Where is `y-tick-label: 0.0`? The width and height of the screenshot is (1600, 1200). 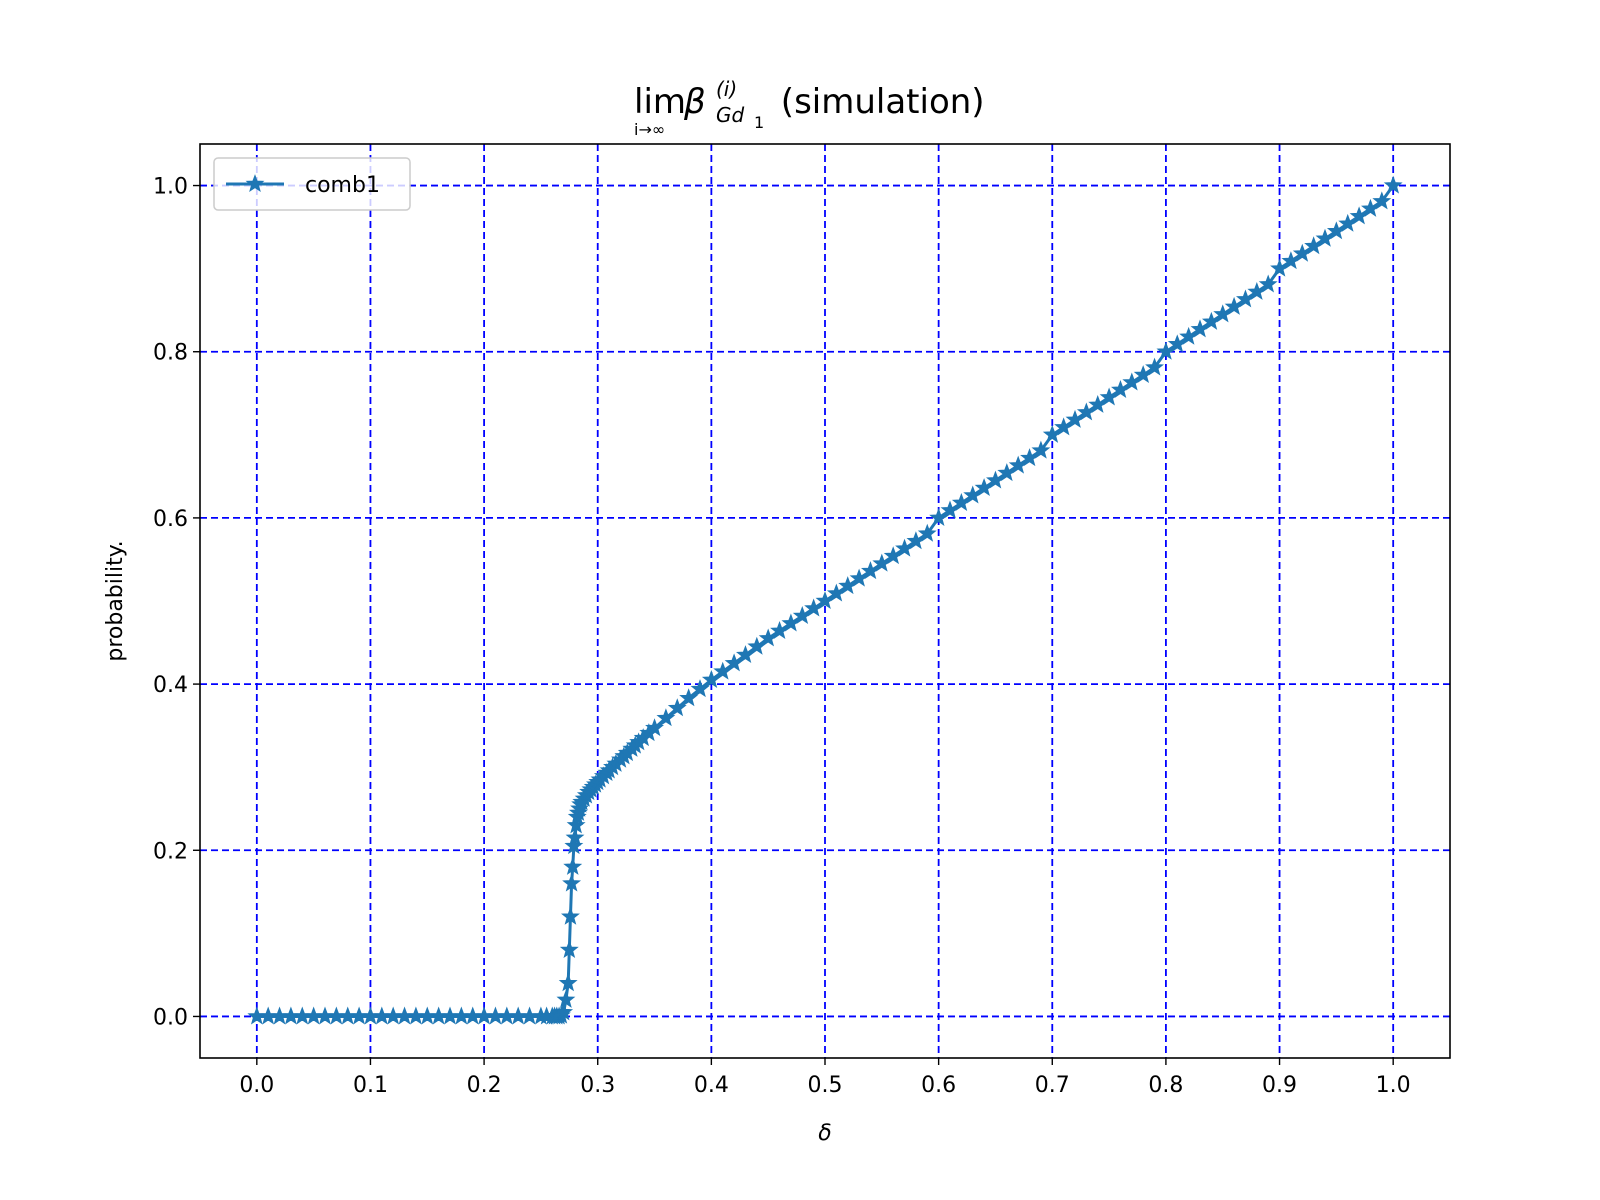
y-tick-label: 0.0 is located at coordinates (170, 1017).